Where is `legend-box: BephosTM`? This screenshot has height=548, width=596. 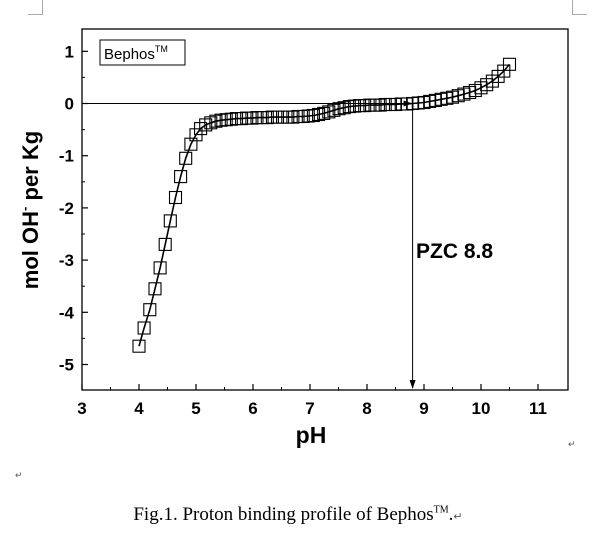
legend-box: BephosTM is located at coordinates (142, 52).